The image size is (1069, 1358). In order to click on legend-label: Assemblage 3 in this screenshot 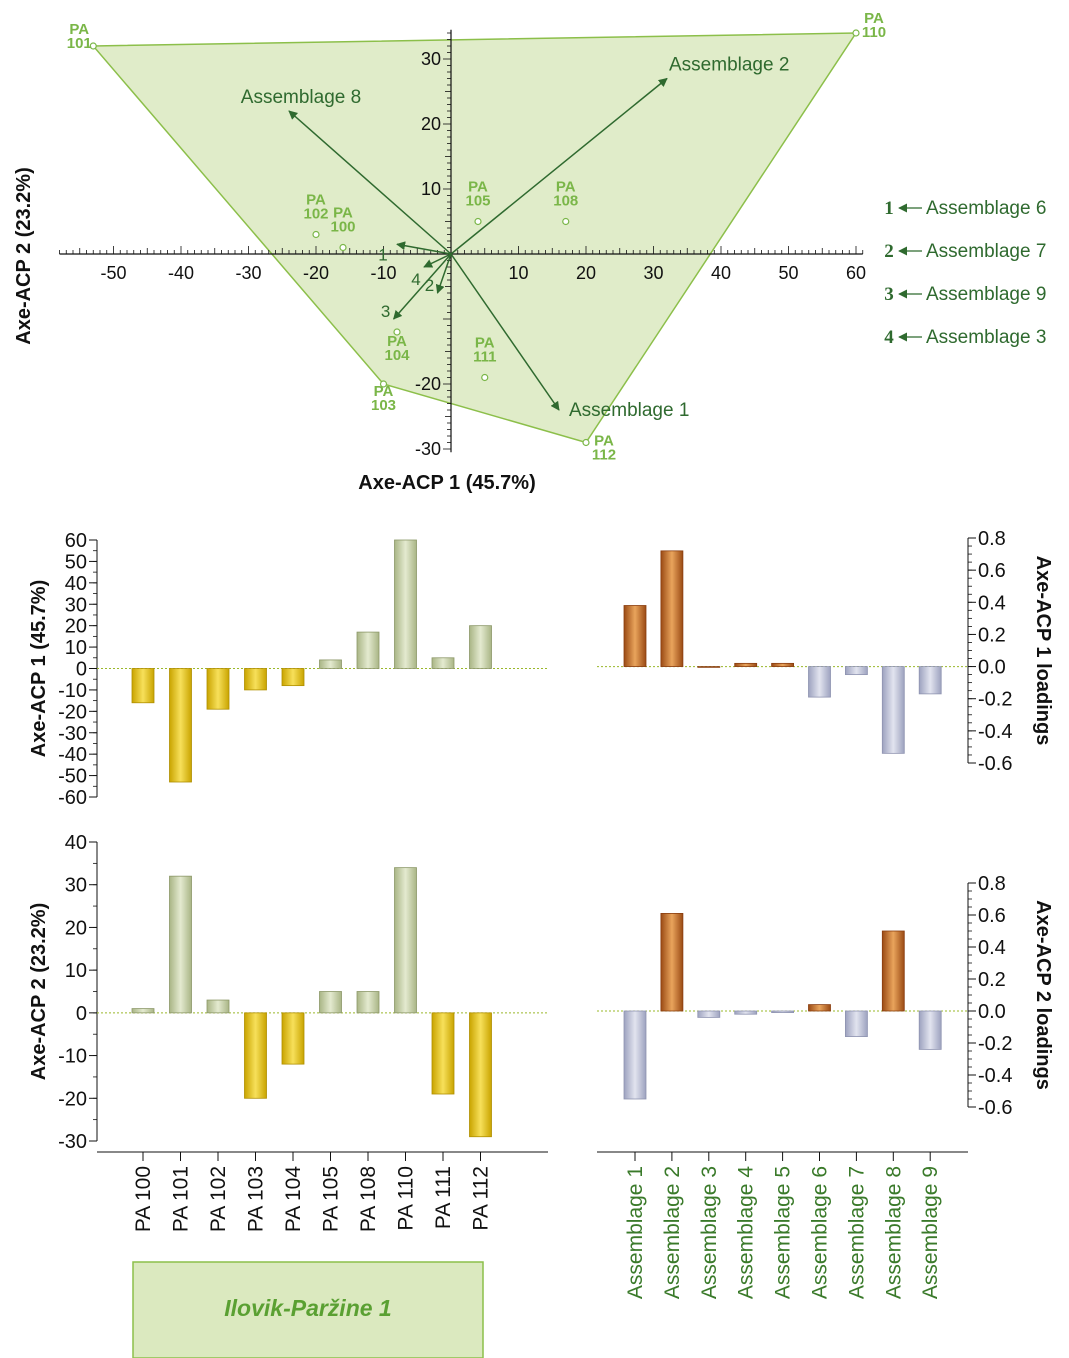, I will do `click(986, 337)`.